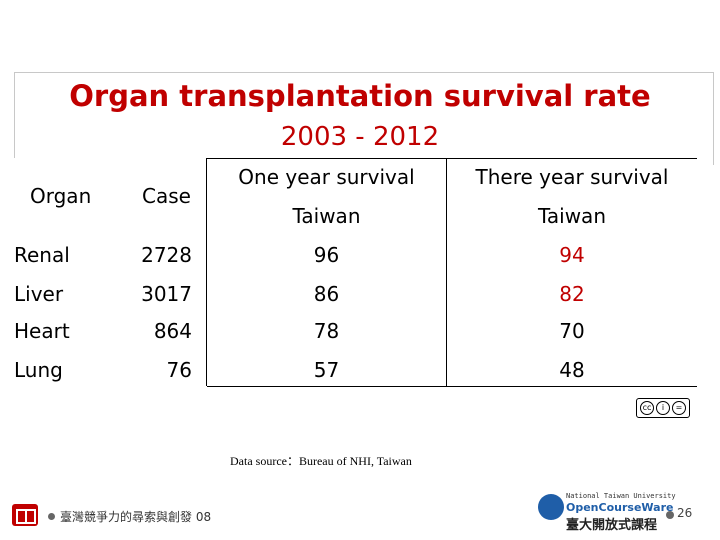  What do you see at coordinates (670, 515) in the screenshot?
I see `page-bullet-icon` at bounding box center [670, 515].